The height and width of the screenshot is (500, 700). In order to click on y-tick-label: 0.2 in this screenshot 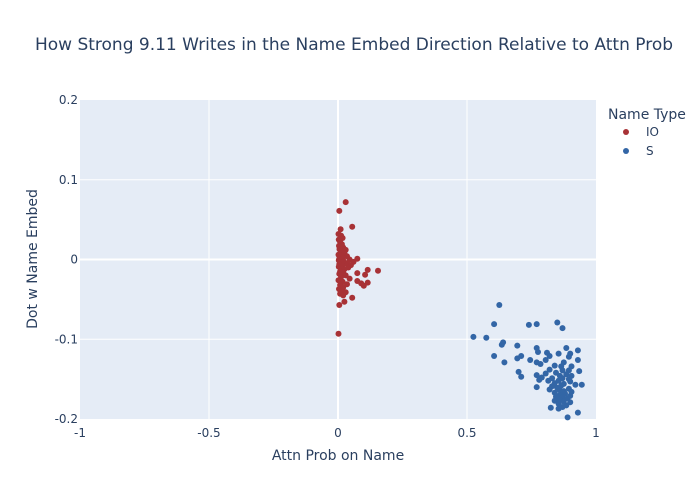, I will do `click(68, 100)`.